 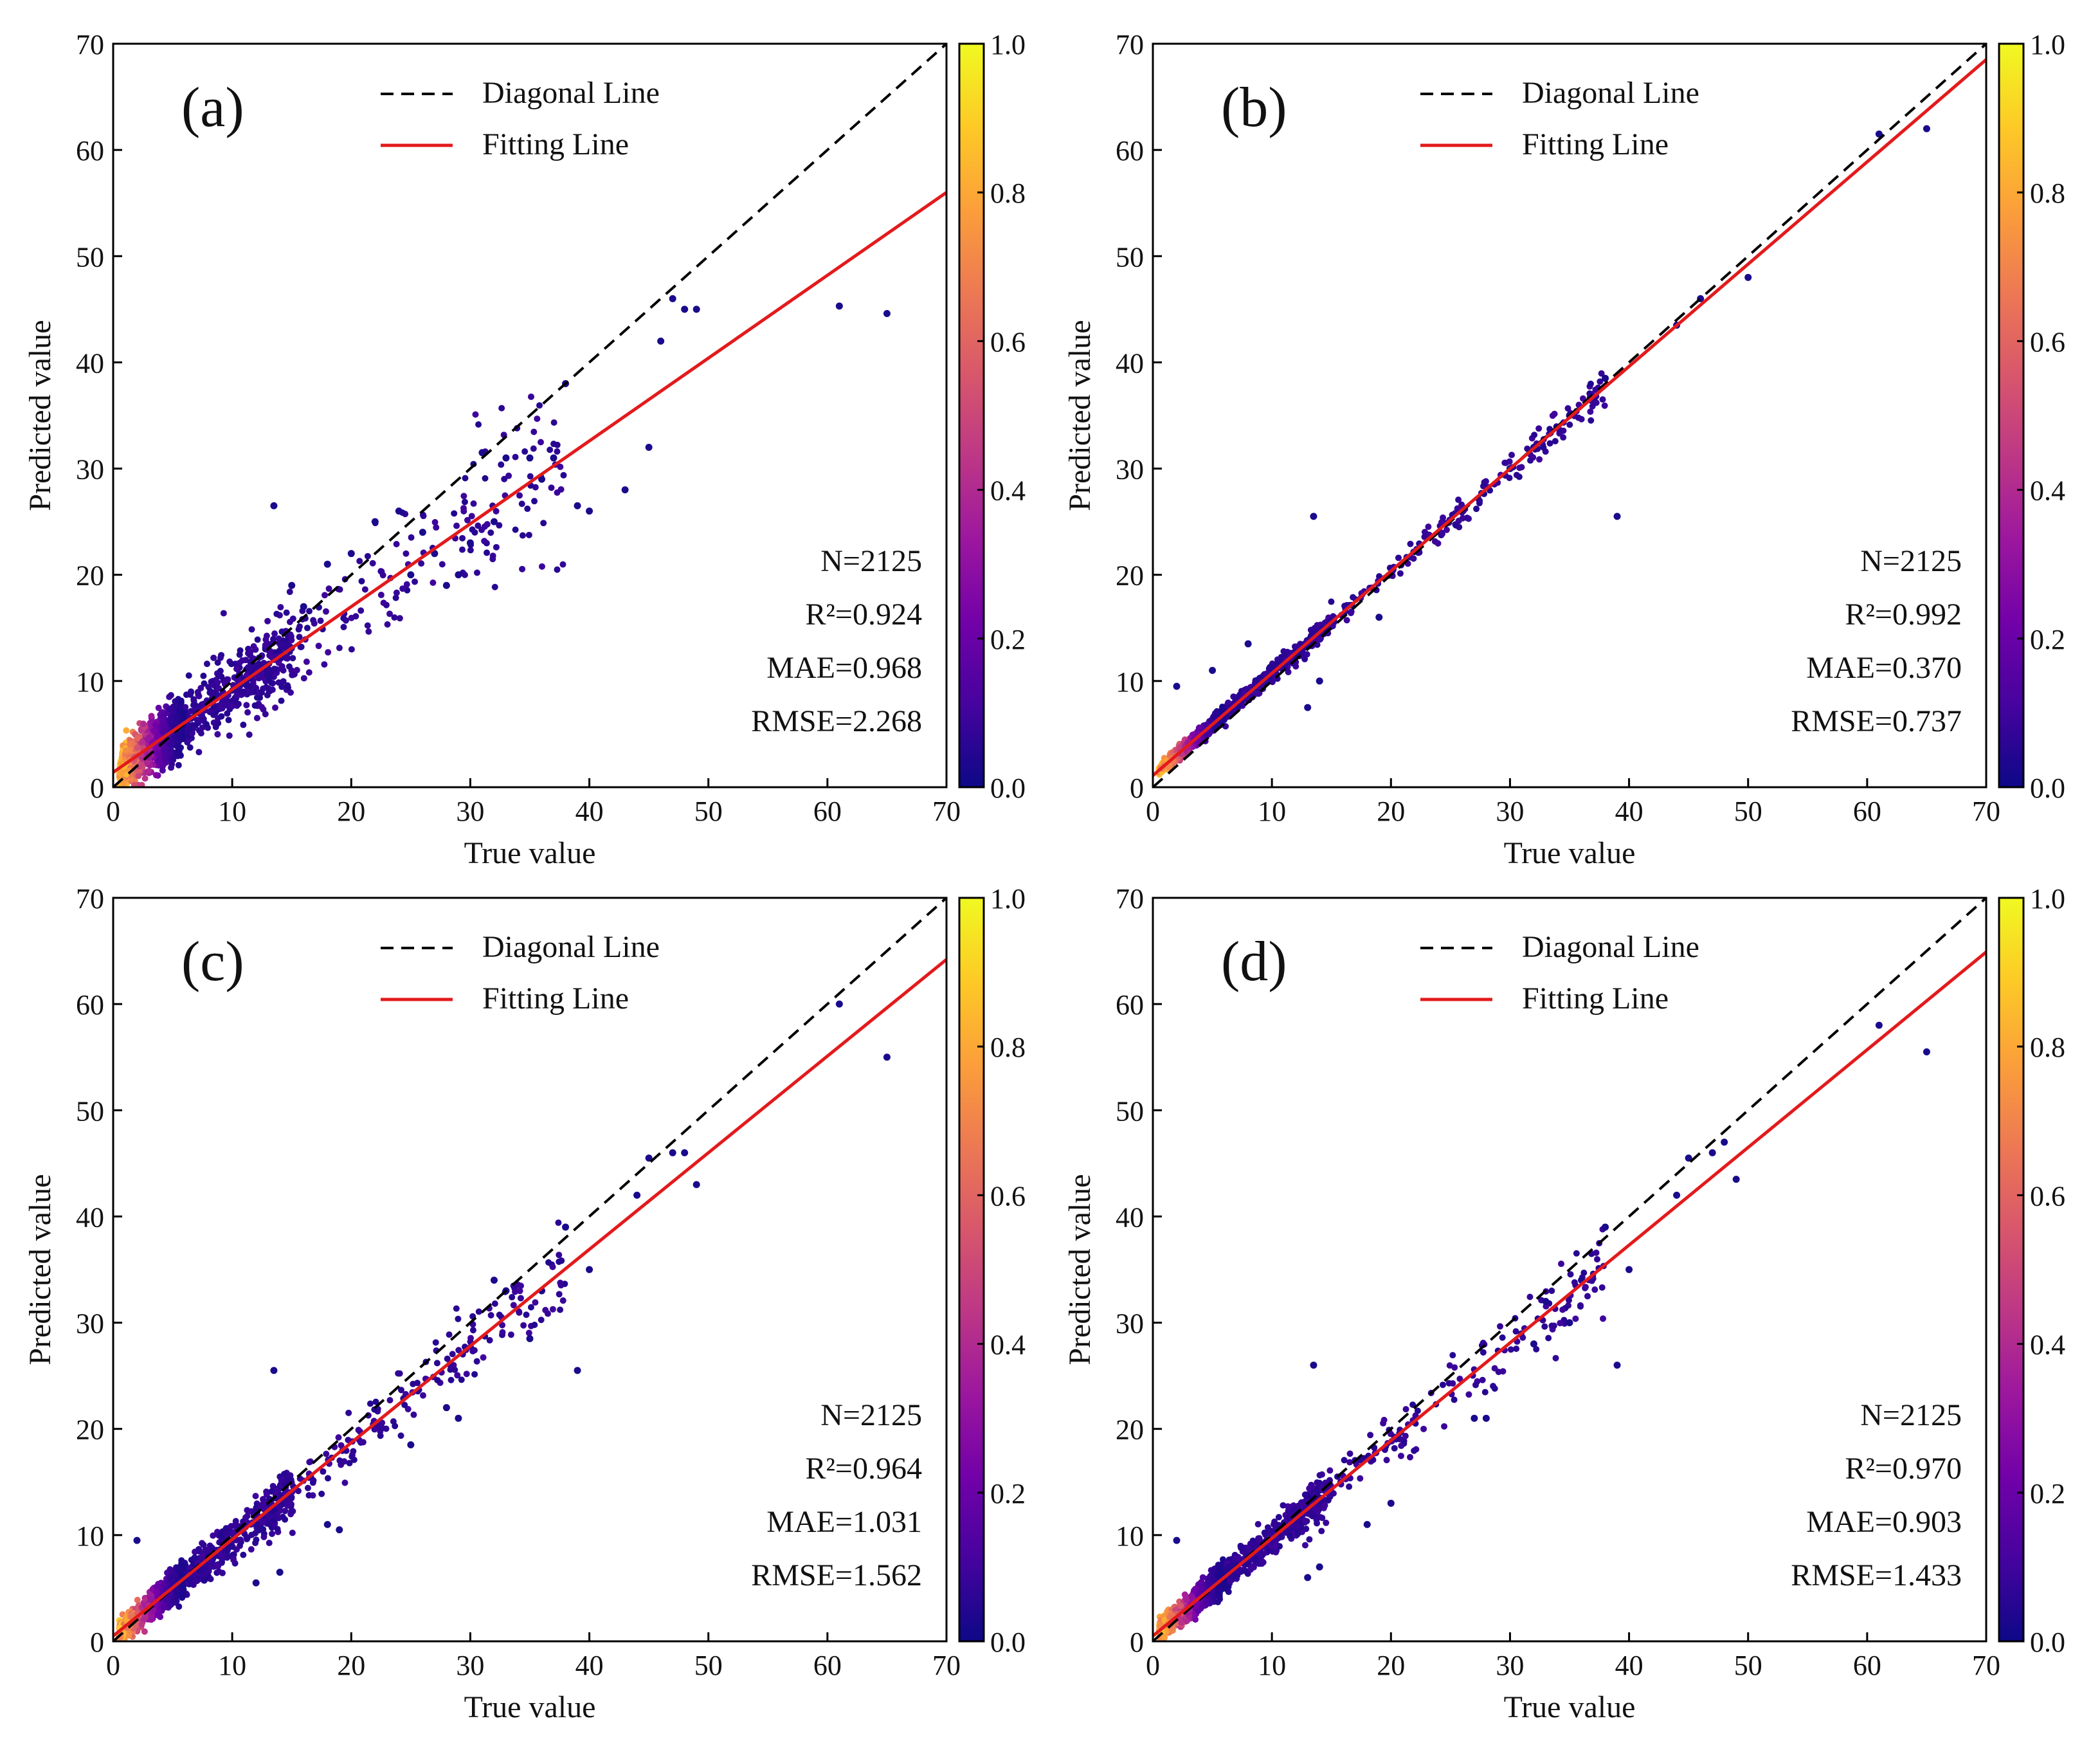 I want to click on colorbar-tick-label: 0.2, so click(x=2048, y=639).